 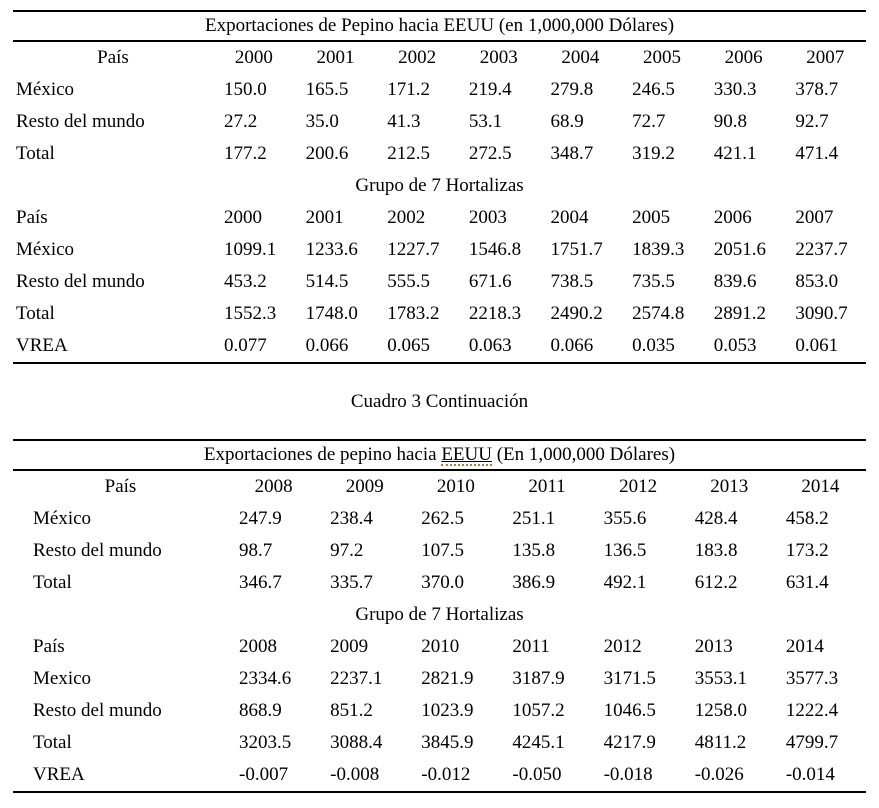 What do you see at coordinates (356, 742) in the screenshot?
I see `value-cell: 3088.4` at bounding box center [356, 742].